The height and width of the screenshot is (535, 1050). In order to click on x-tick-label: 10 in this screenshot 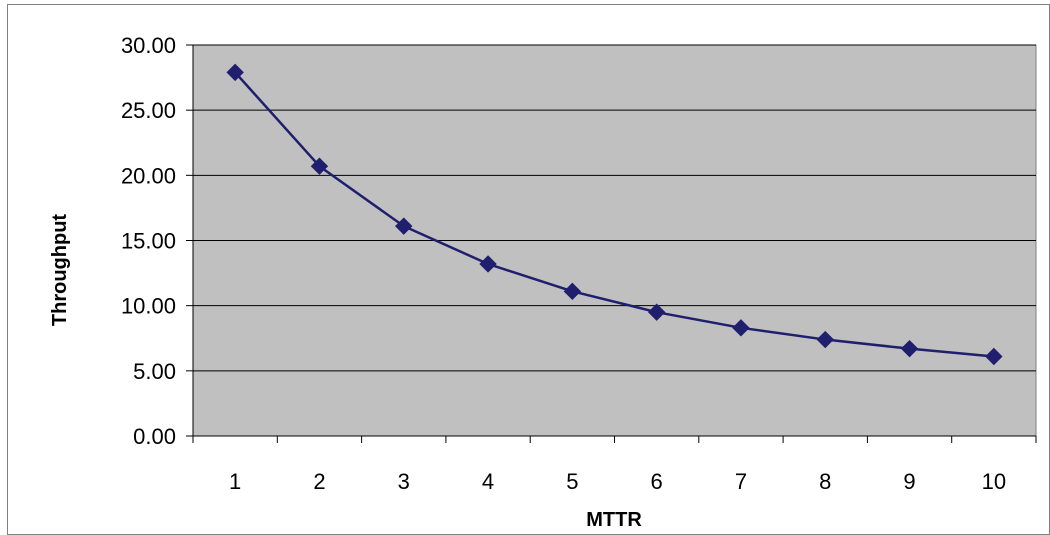, I will do `click(994, 481)`.